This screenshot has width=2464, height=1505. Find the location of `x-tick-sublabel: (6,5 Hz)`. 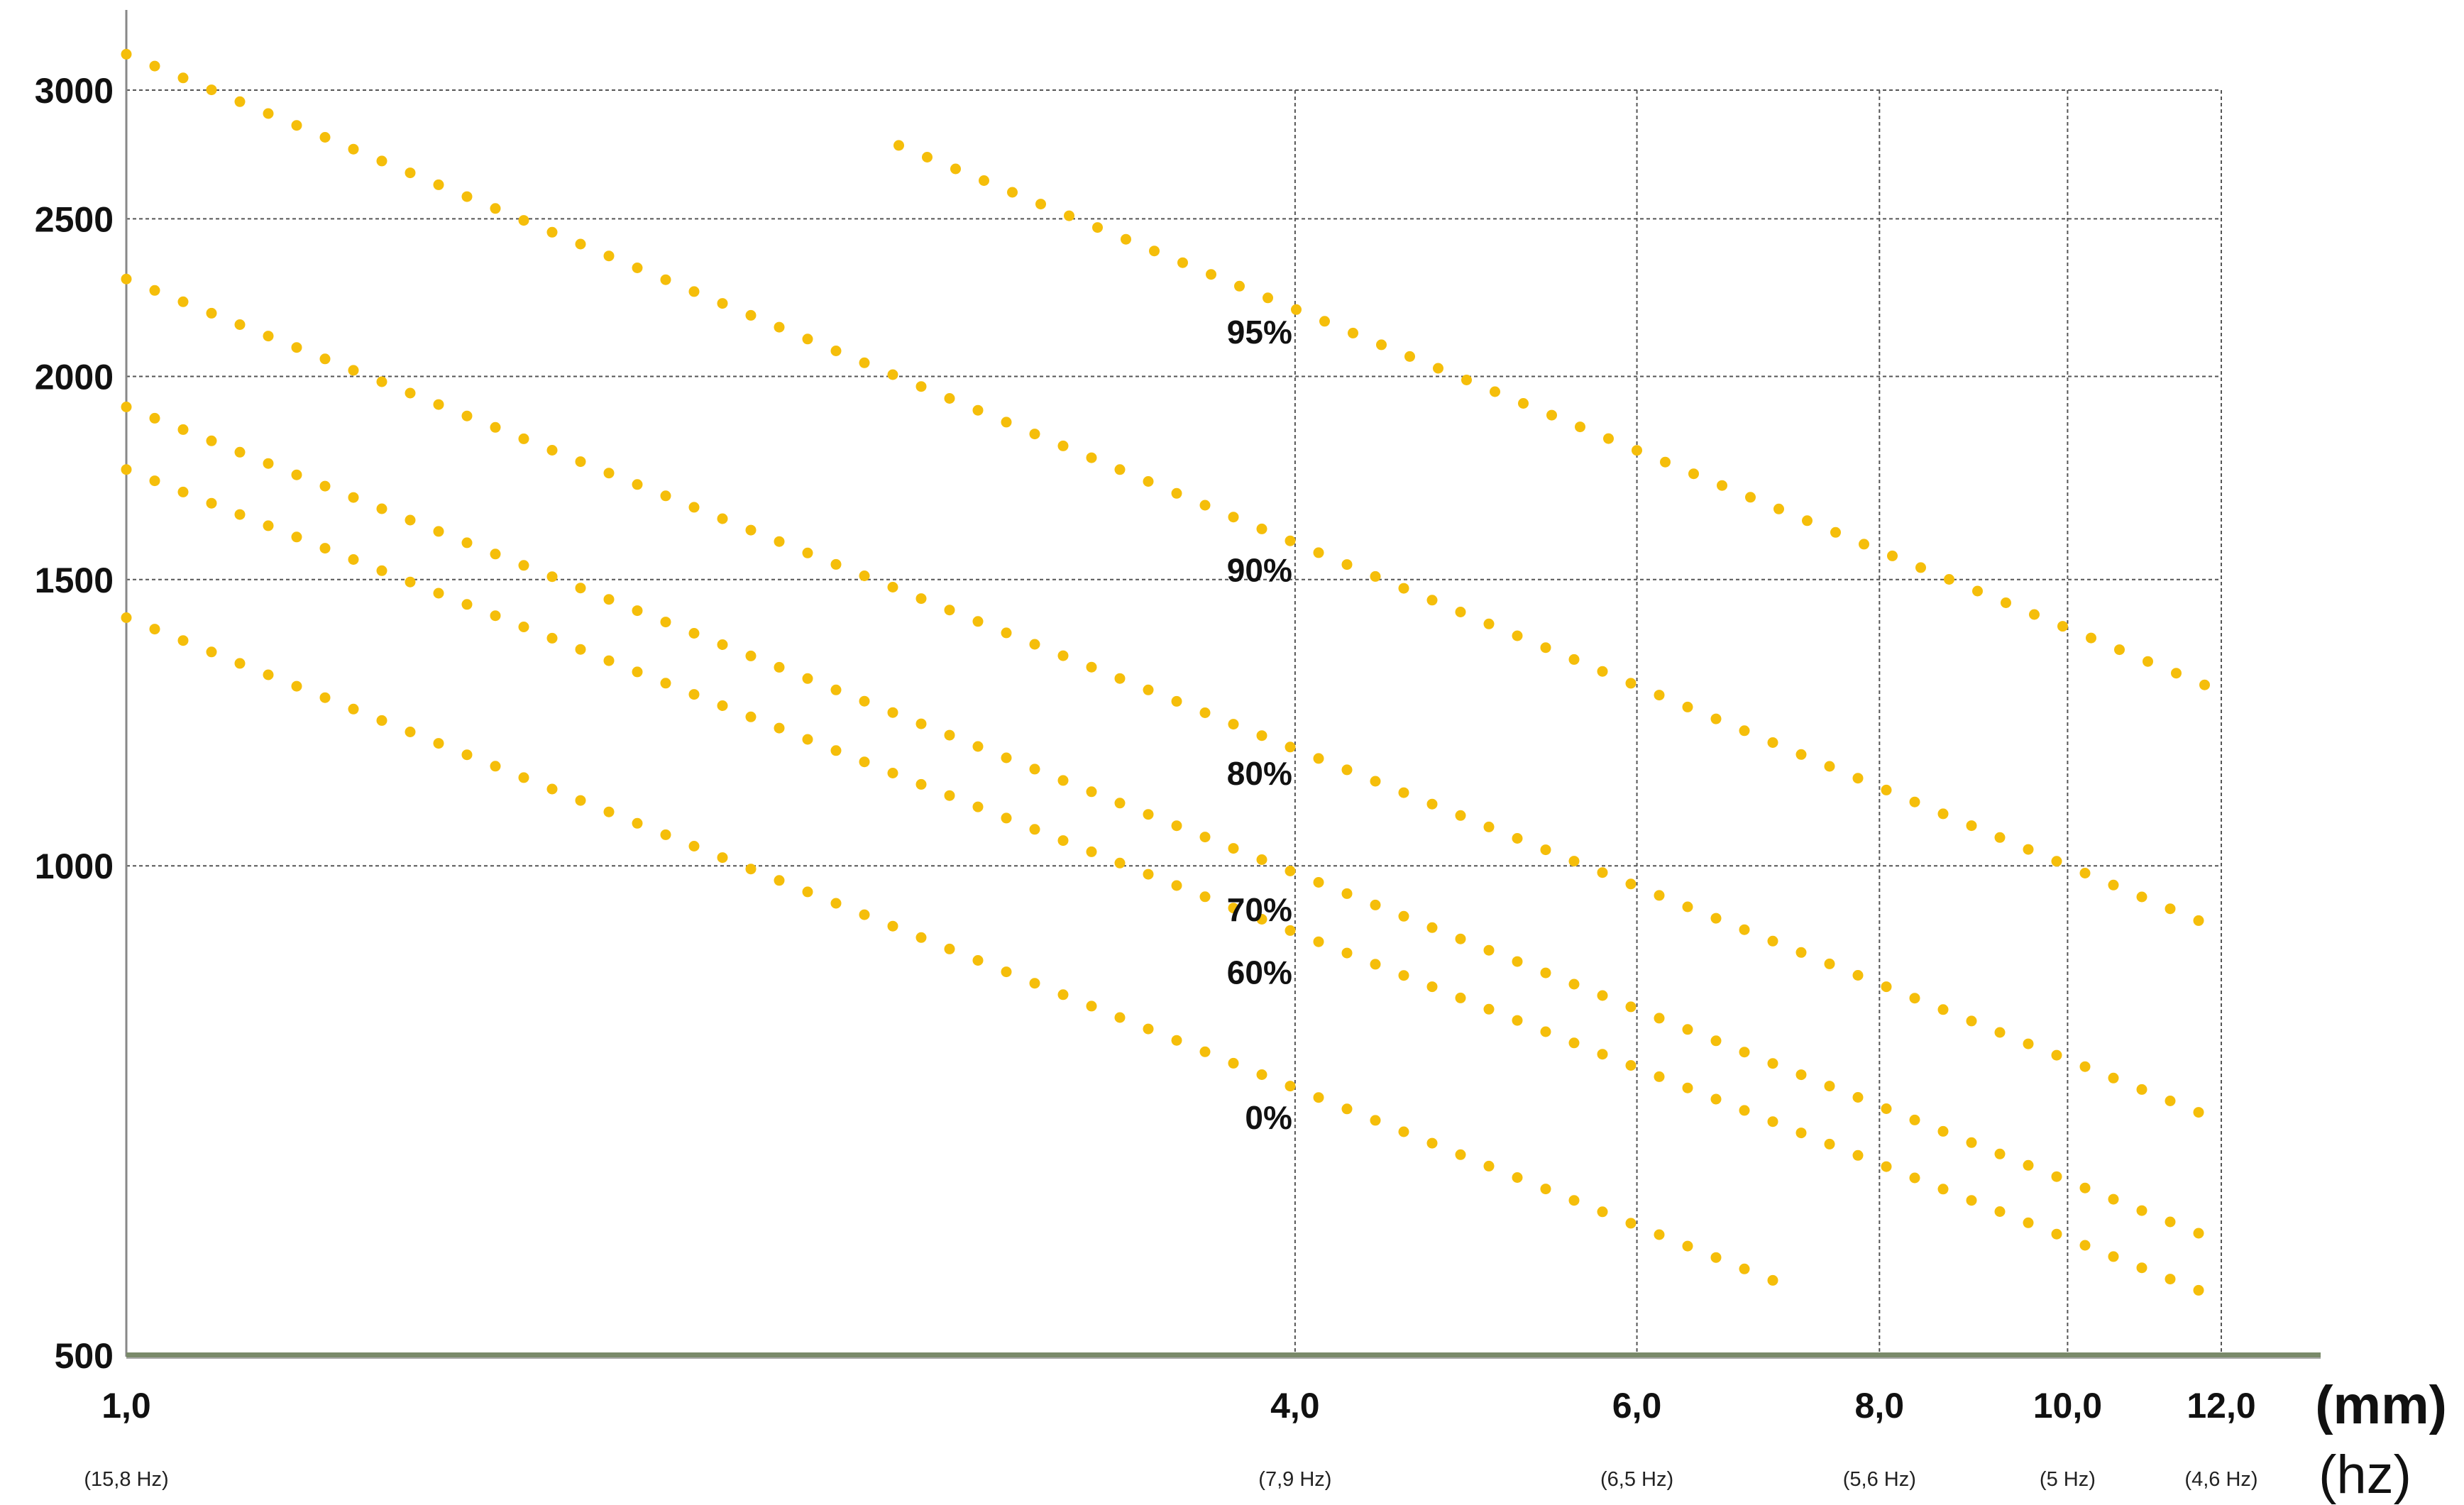

x-tick-sublabel: (6,5 Hz) is located at coordinates (1637, 1480).